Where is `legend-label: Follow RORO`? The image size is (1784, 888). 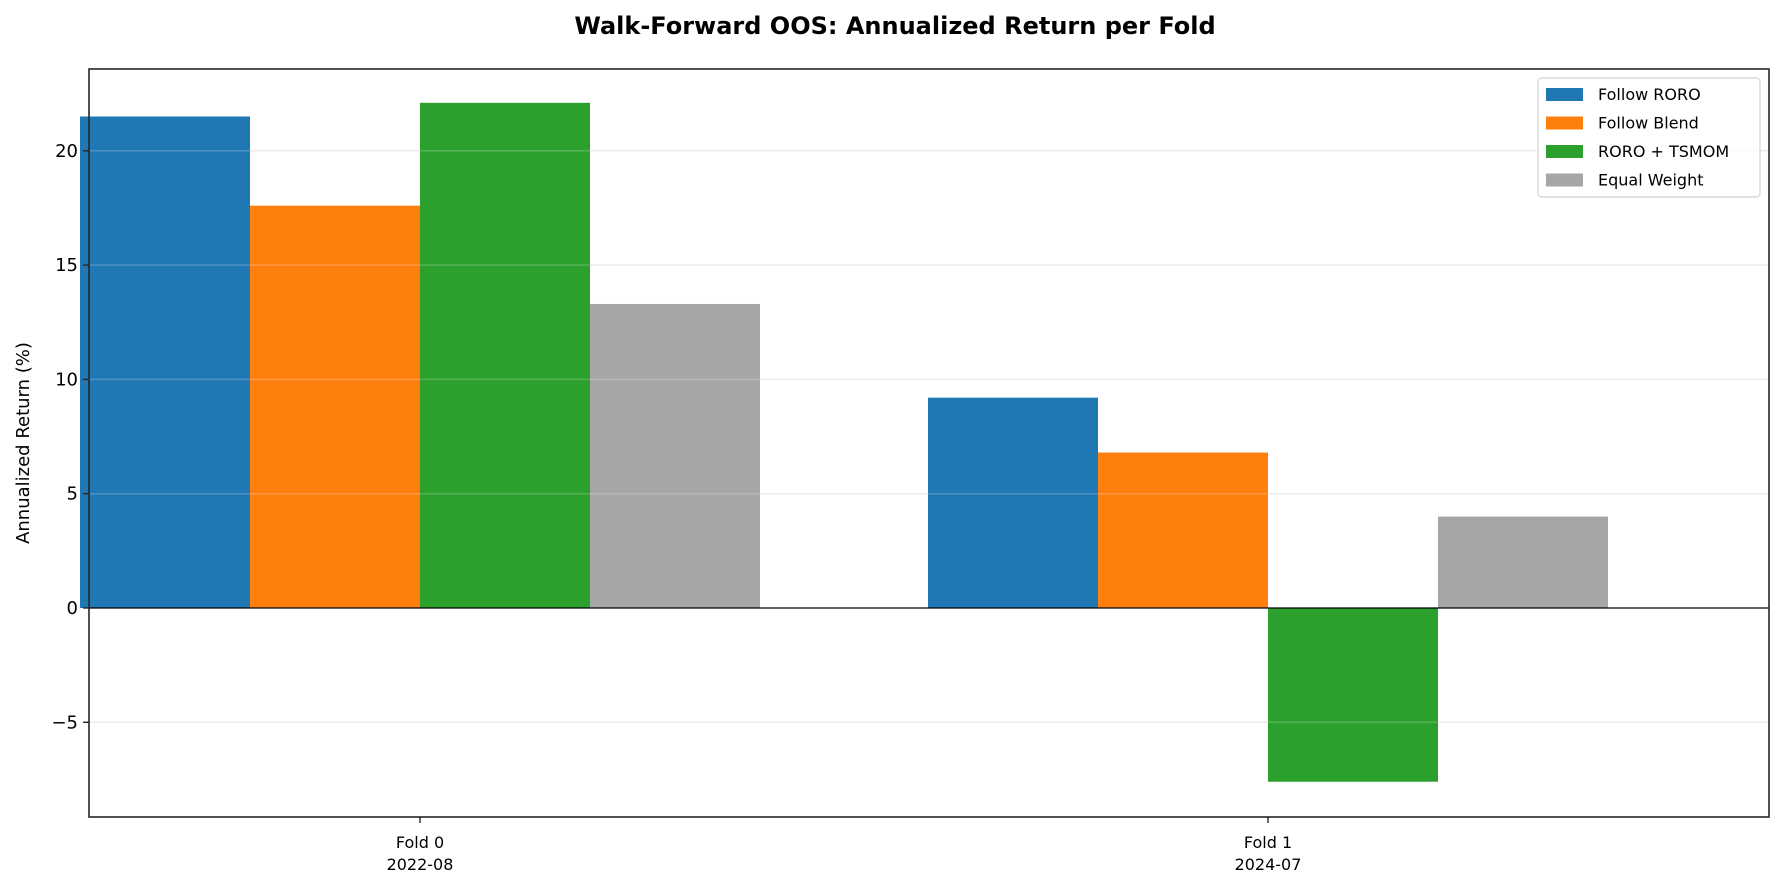
legend-label: Follow RORO is located at coordinates (1649, 94).